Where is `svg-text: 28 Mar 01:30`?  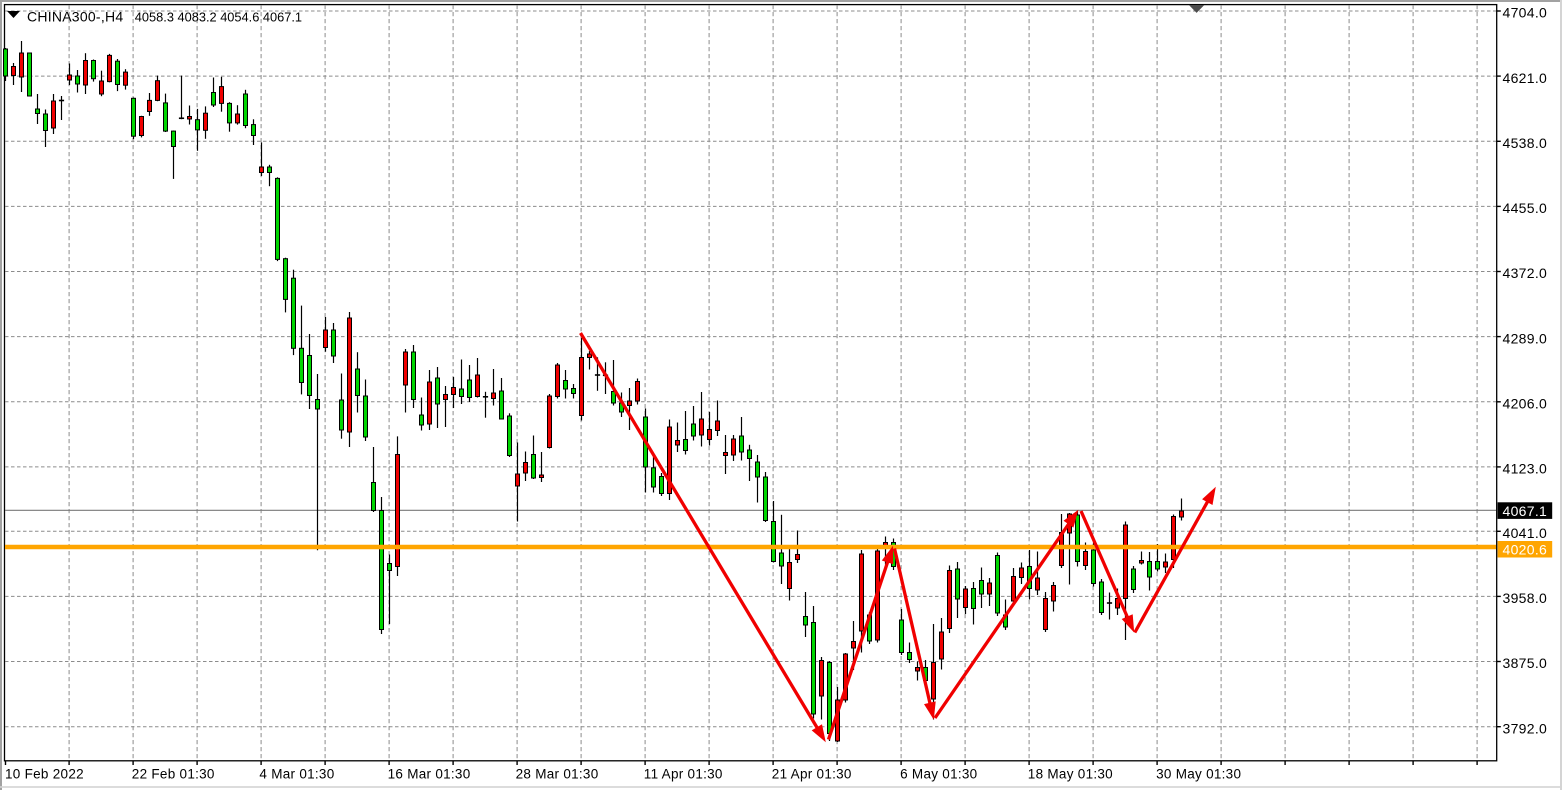 svg-text: 28 Mar 01:30 is located at coordinates (557, 773).